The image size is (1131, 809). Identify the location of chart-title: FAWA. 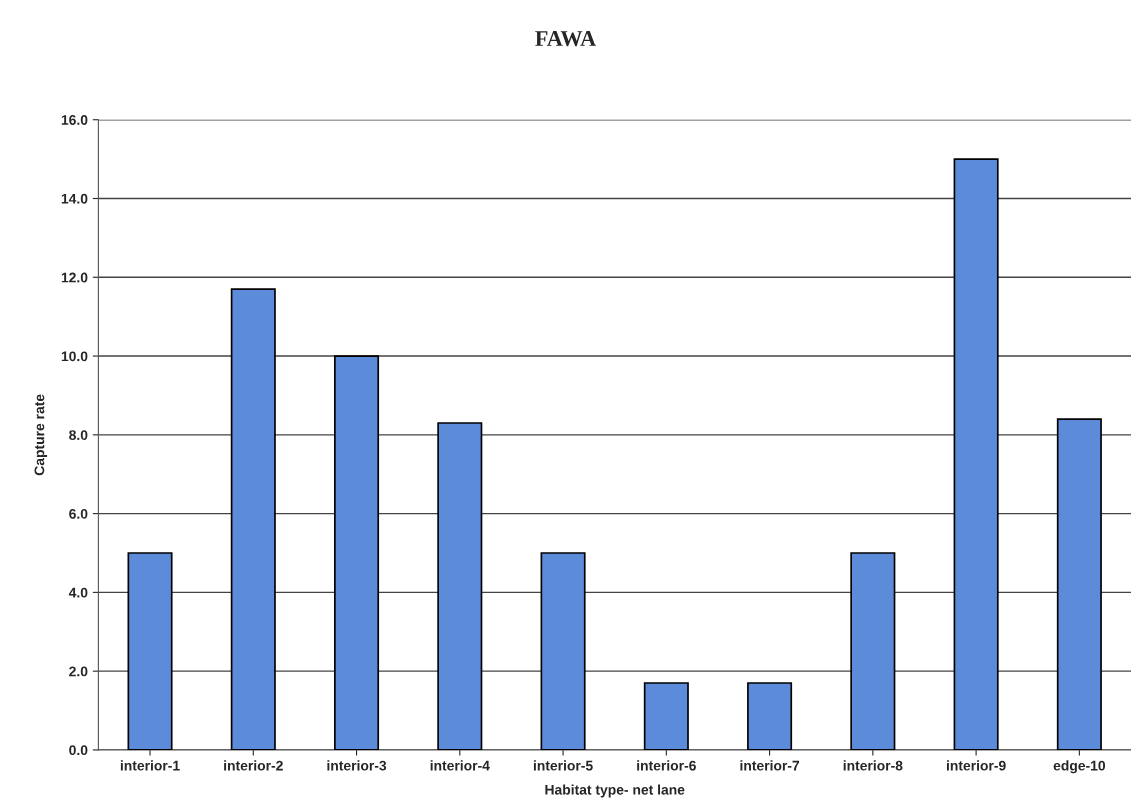
(565, 39).